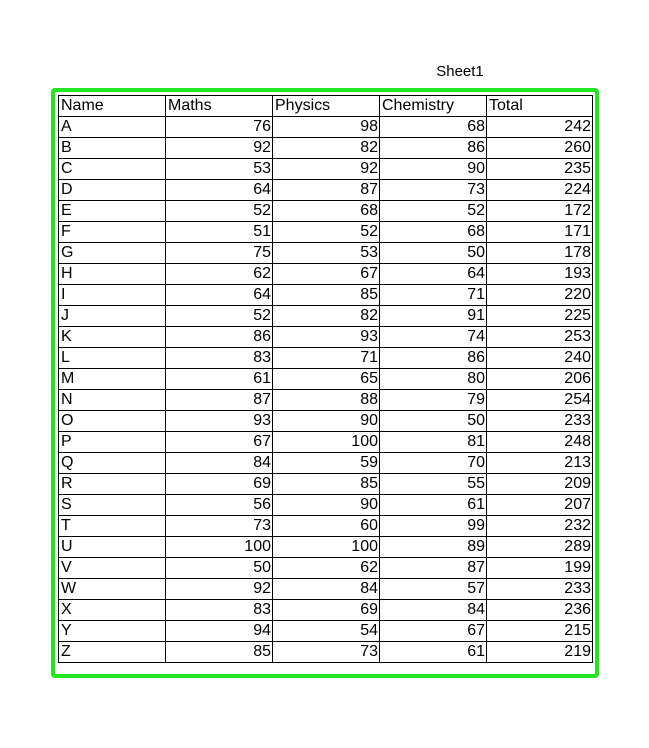  Describe the element at coordinates (433, 589) in the screenshot. I see `cell-chemistry: 57` at that location.